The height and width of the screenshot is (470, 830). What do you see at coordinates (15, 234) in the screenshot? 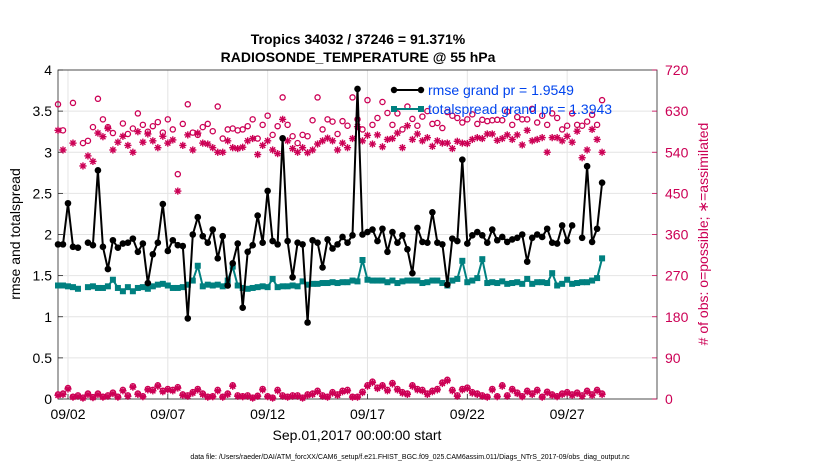
I see `y-axis-label-left: rmse and totalspread` at bounding box center [15, 234].